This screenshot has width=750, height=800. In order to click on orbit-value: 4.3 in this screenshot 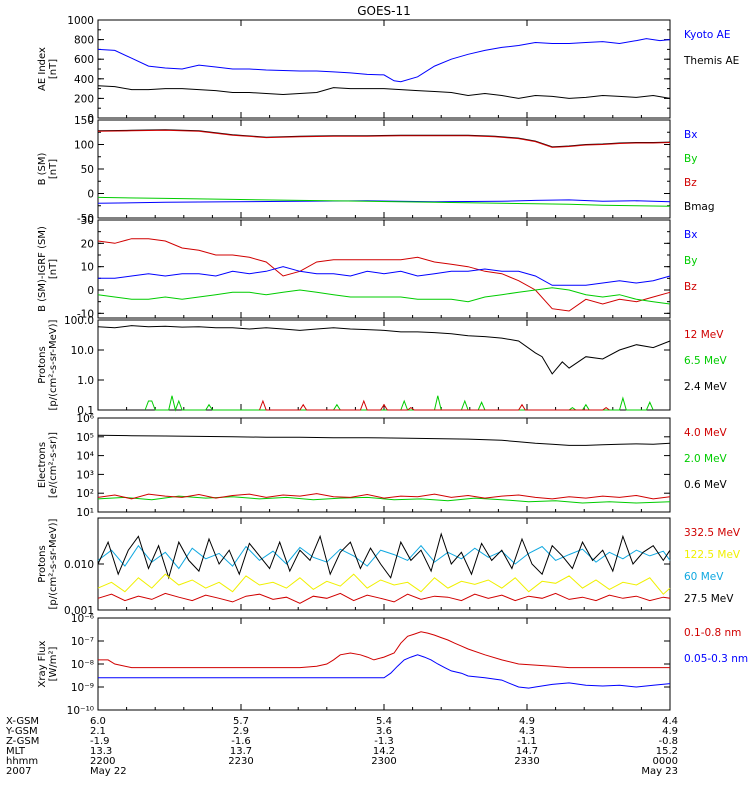, I will do `click(527, 731)`.